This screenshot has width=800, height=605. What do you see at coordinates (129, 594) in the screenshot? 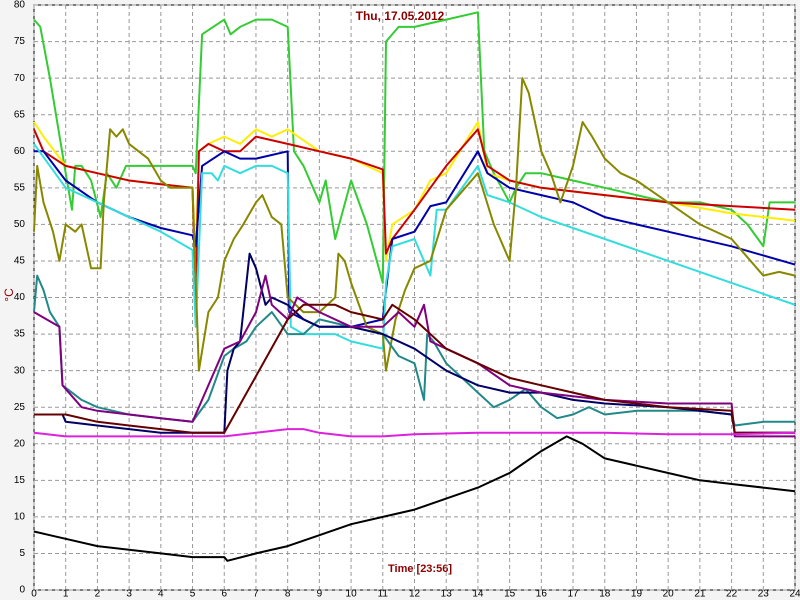
I see `x-tick-label: 3` at bounding box center [129, 594].